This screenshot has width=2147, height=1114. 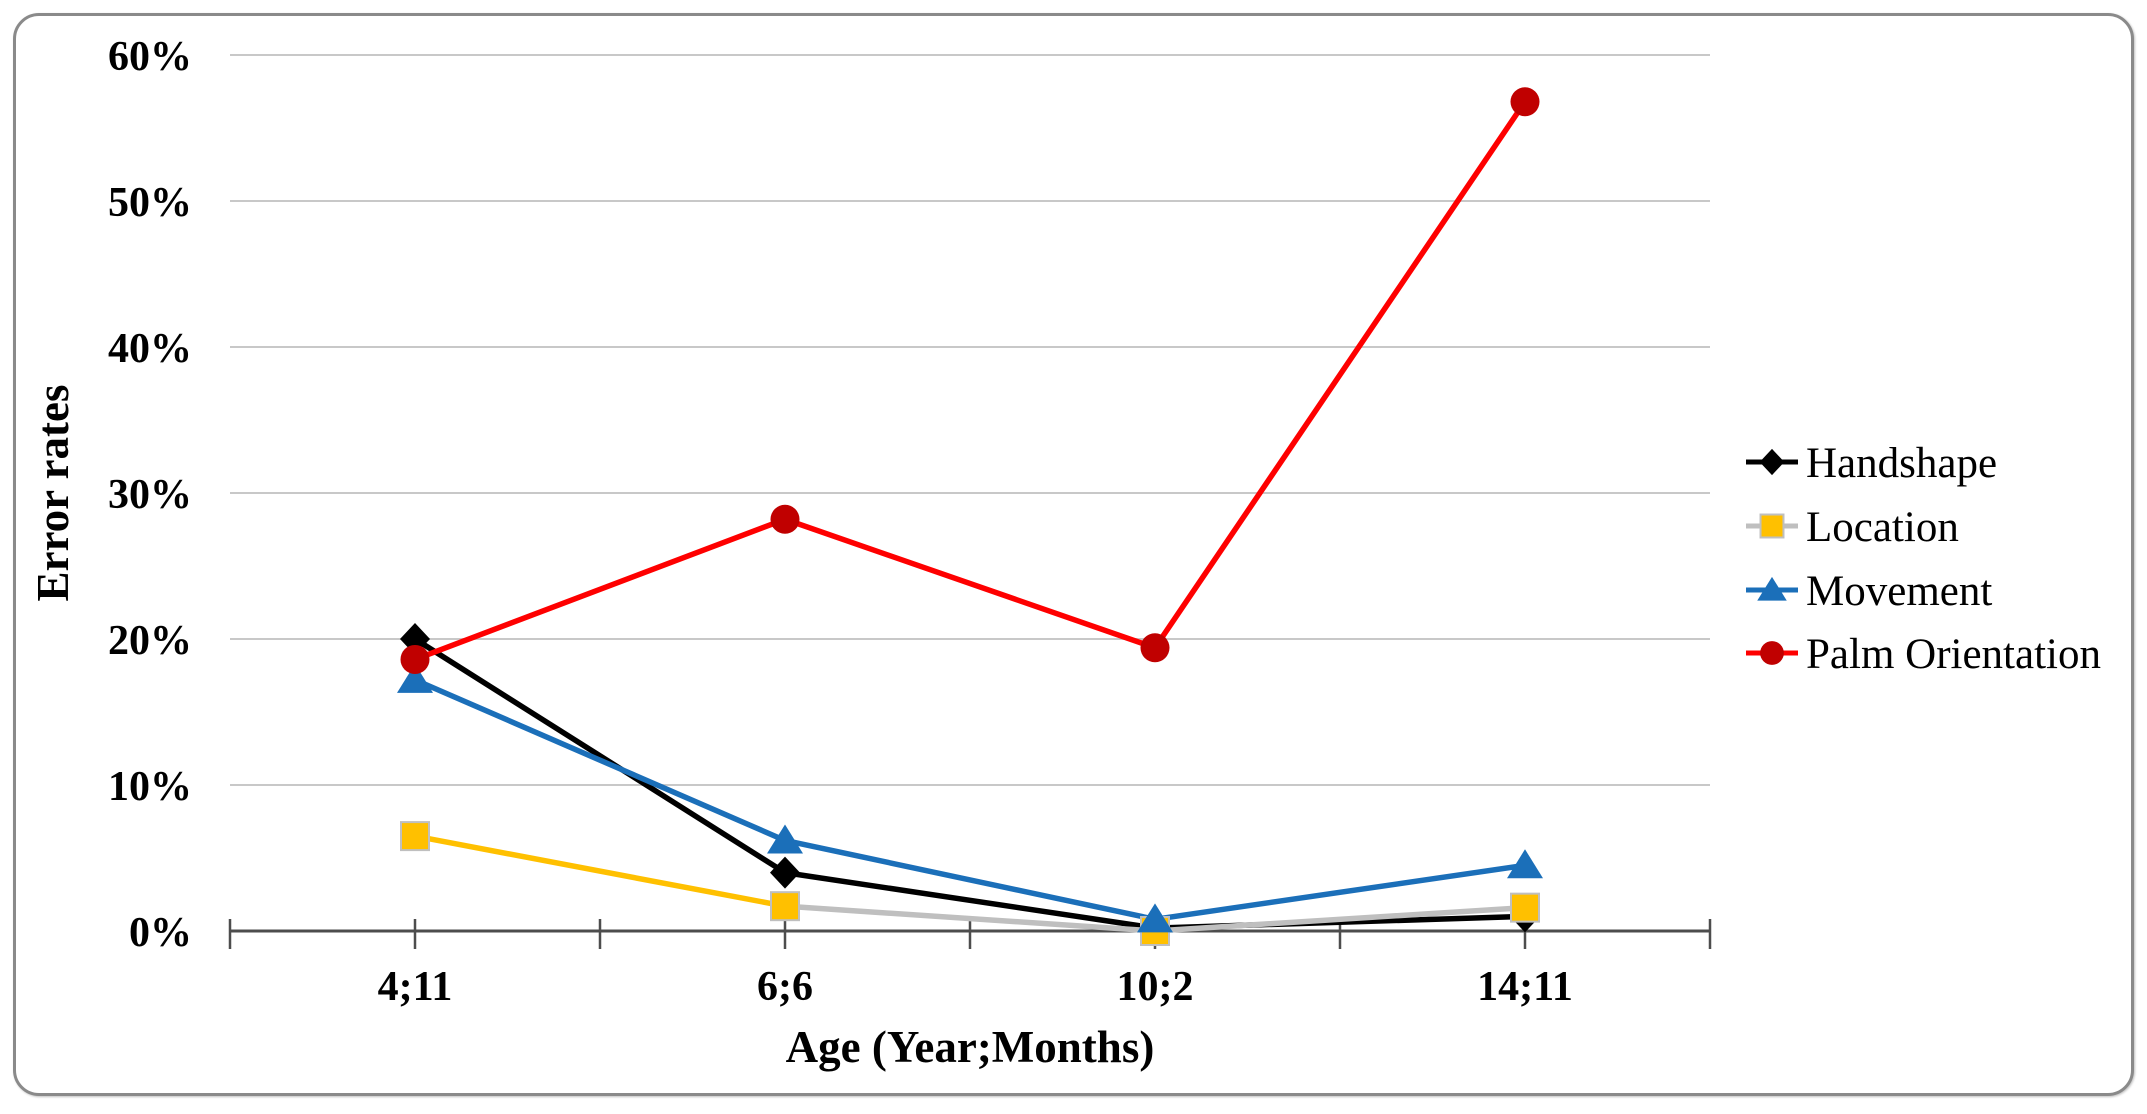 What do you see at coordinates (1772, 588) in the screenshot?
I see `legend-item-movement-marker` at bounding box center [1772, 588].